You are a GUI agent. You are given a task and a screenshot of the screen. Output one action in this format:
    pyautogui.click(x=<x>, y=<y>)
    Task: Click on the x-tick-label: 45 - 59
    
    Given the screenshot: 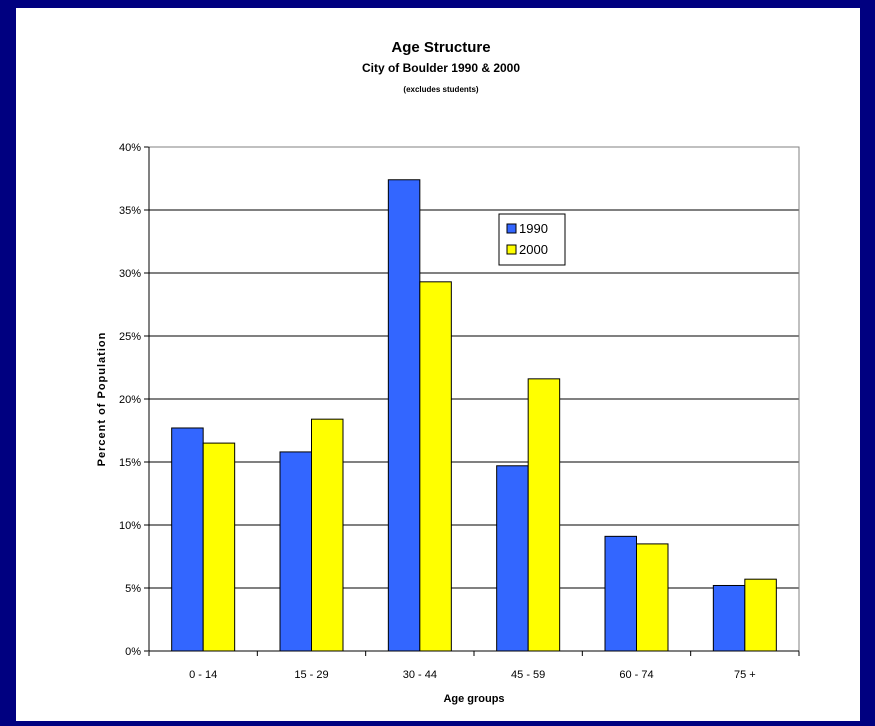 What is the action you would take?
    pyautogui.click(x=528, y=675)
    